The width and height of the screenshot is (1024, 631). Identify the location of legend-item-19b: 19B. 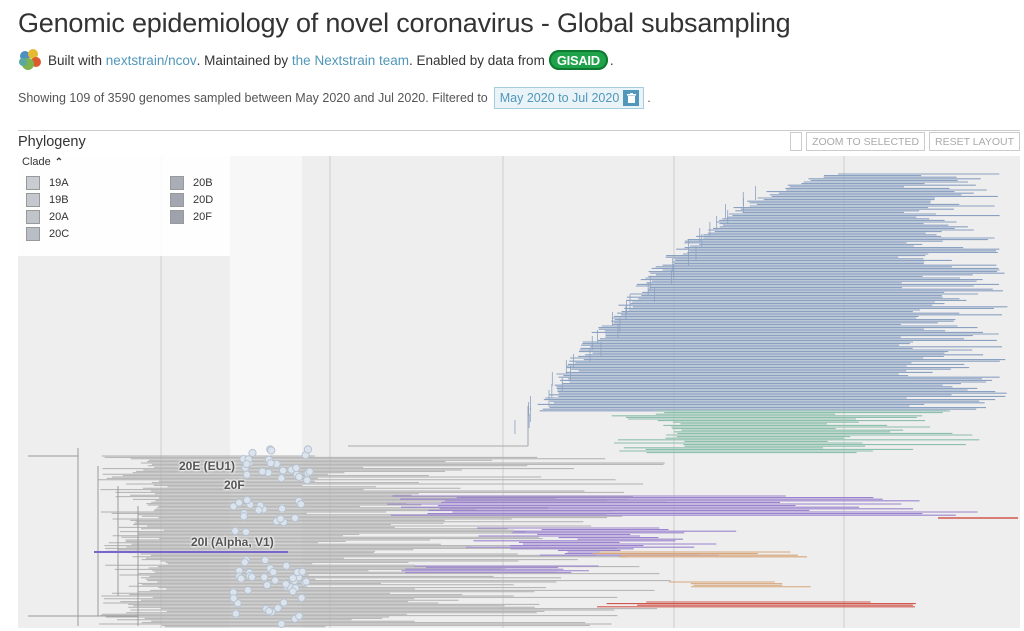
(47, 200).